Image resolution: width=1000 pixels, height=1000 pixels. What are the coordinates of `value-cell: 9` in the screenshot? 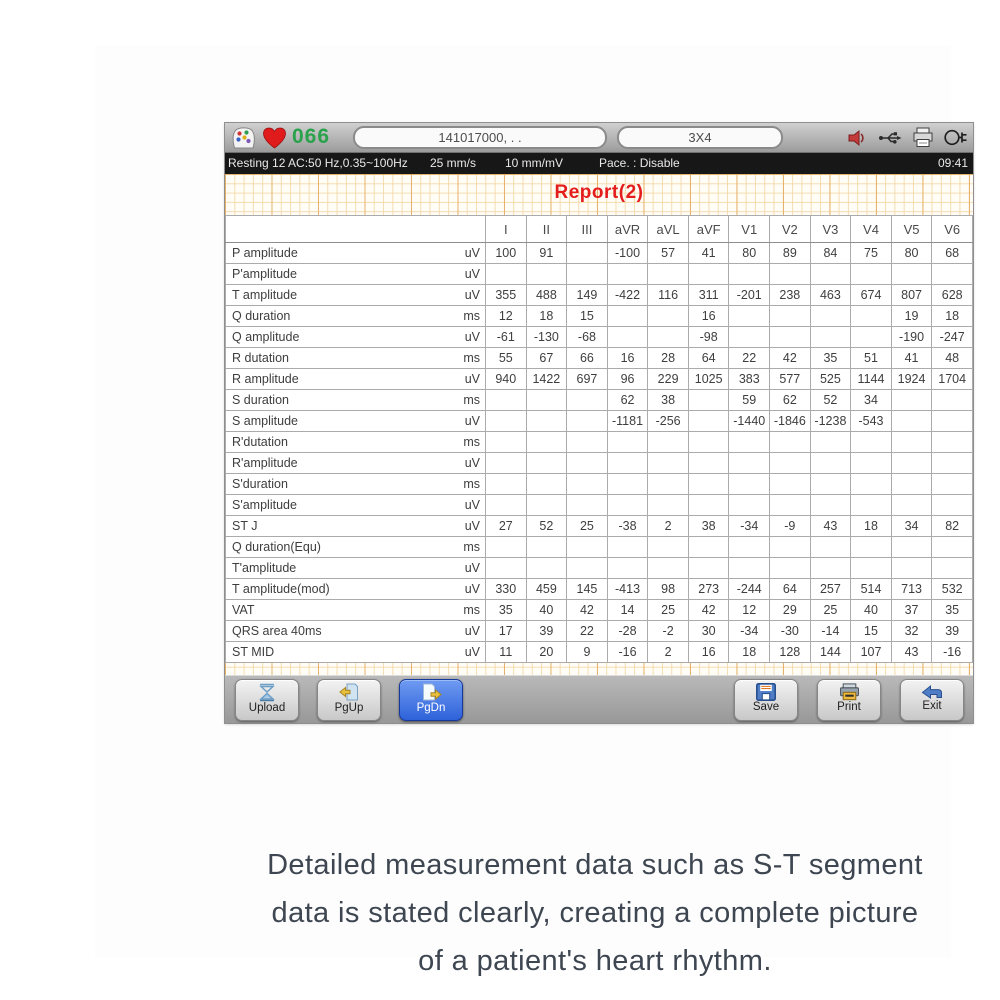 It's located at (587, 652).